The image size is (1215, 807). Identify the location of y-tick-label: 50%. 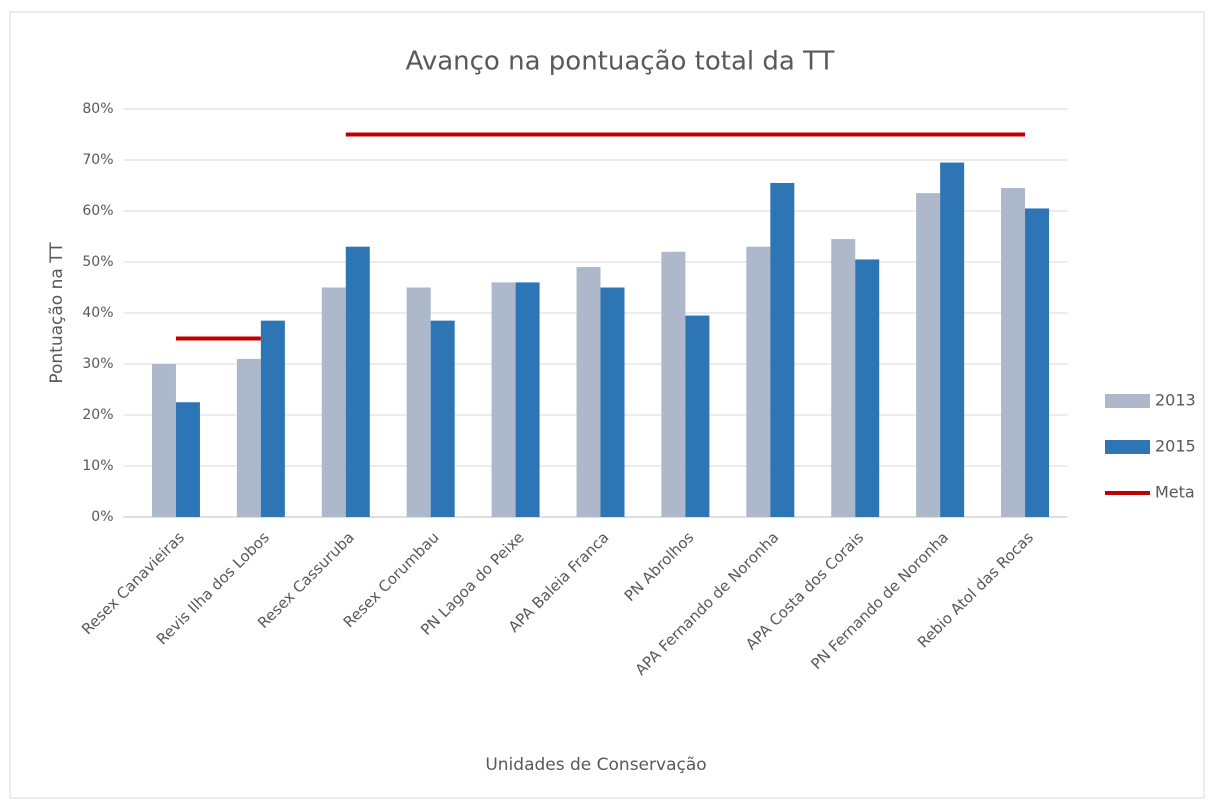
(97, 262).